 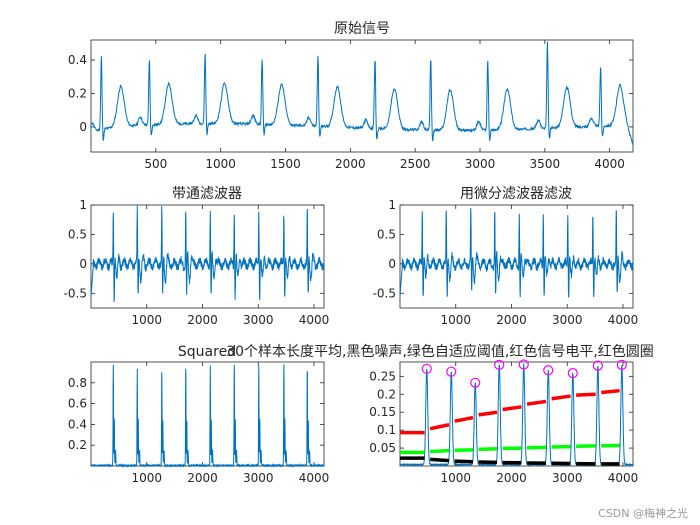 I want to click on derivative-ytick-label: 0.5, so click(x=386, y=234).